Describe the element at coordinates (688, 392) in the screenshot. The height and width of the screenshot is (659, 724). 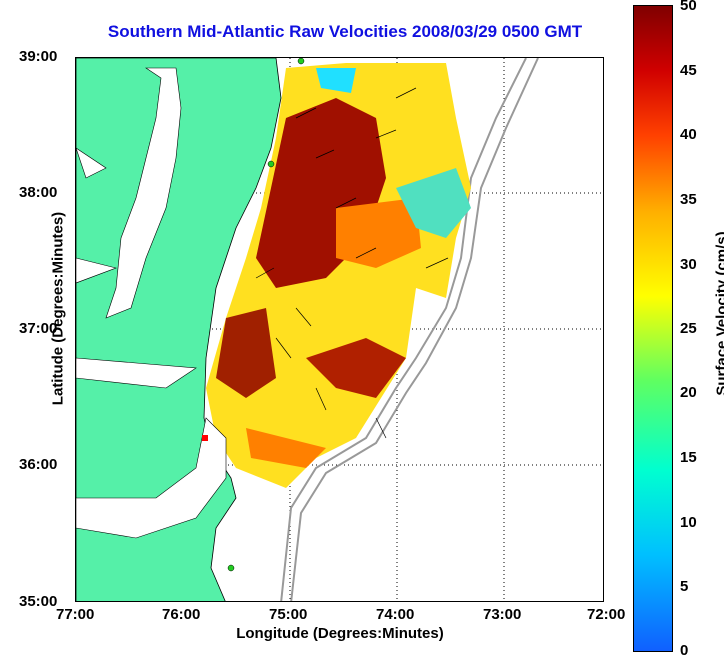
I see `colorbar-tick: 20` at that location.